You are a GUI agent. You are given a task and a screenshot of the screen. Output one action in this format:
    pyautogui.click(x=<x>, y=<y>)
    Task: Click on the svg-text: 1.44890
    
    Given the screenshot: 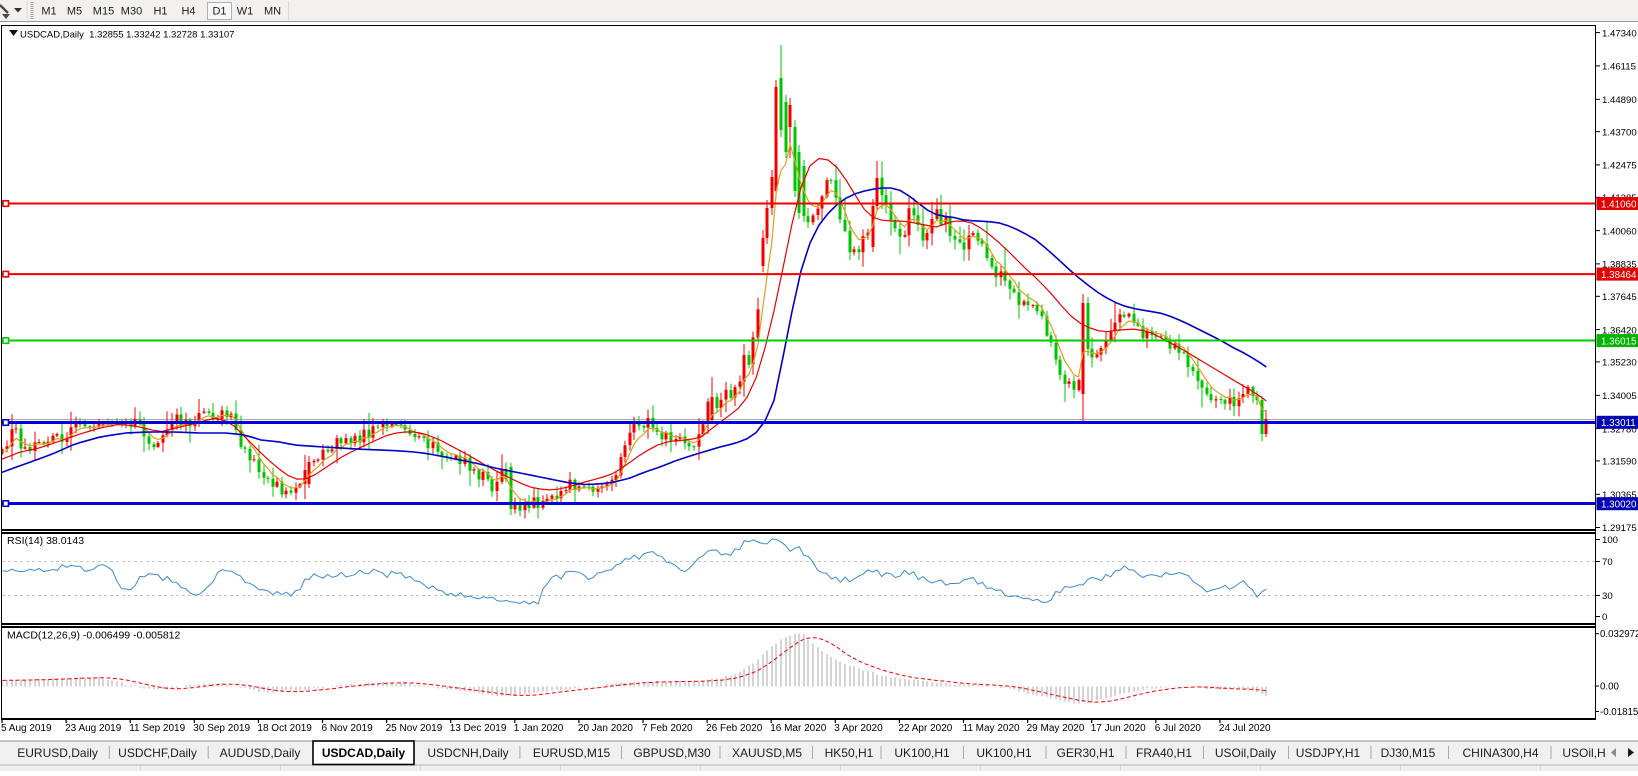 What is the action you would take?
    pyautogui.click(x=1619, y=100)
    